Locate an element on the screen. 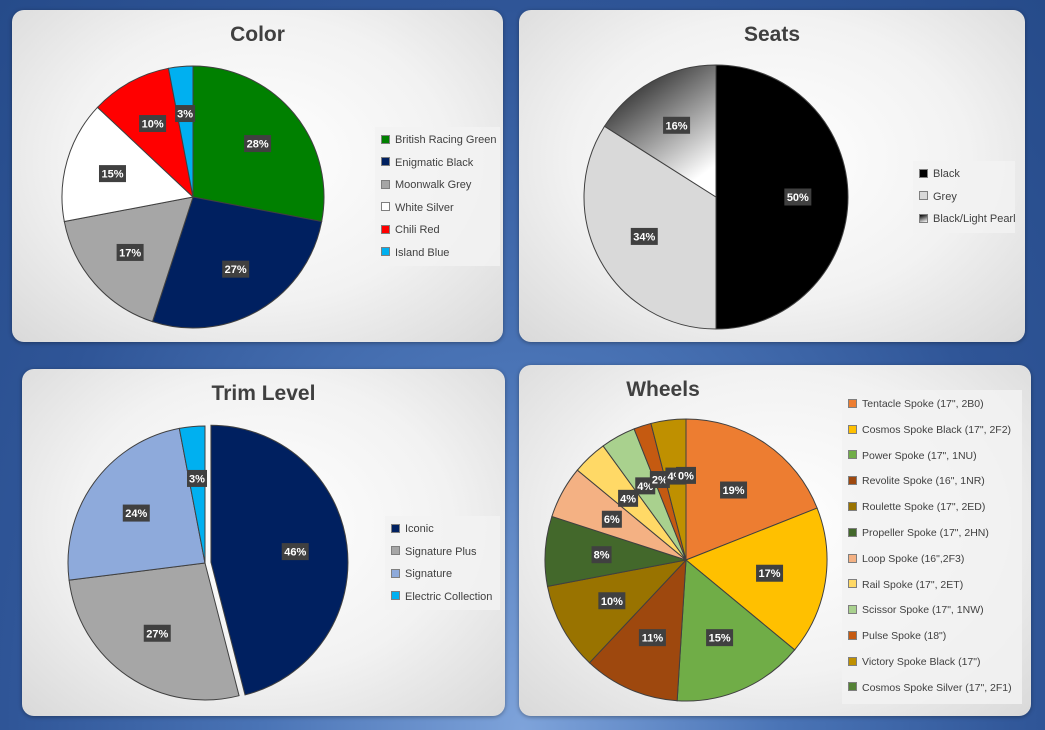  data-label-text: 3% is located at coordinates (185, 115).